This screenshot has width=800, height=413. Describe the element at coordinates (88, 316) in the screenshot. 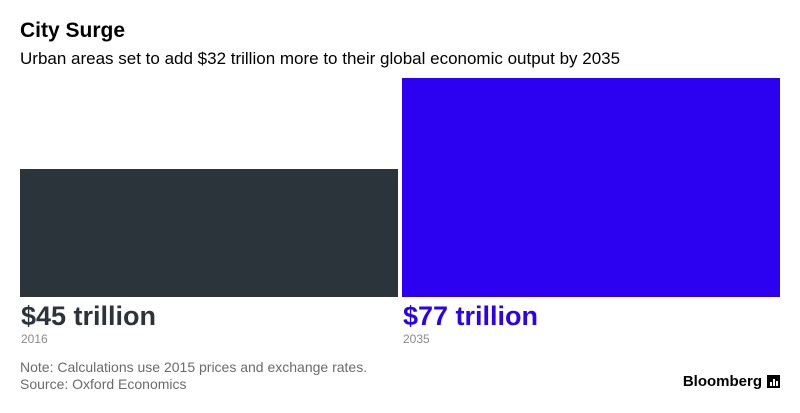

I see `value-label-2016: $45 trillion` at that location.